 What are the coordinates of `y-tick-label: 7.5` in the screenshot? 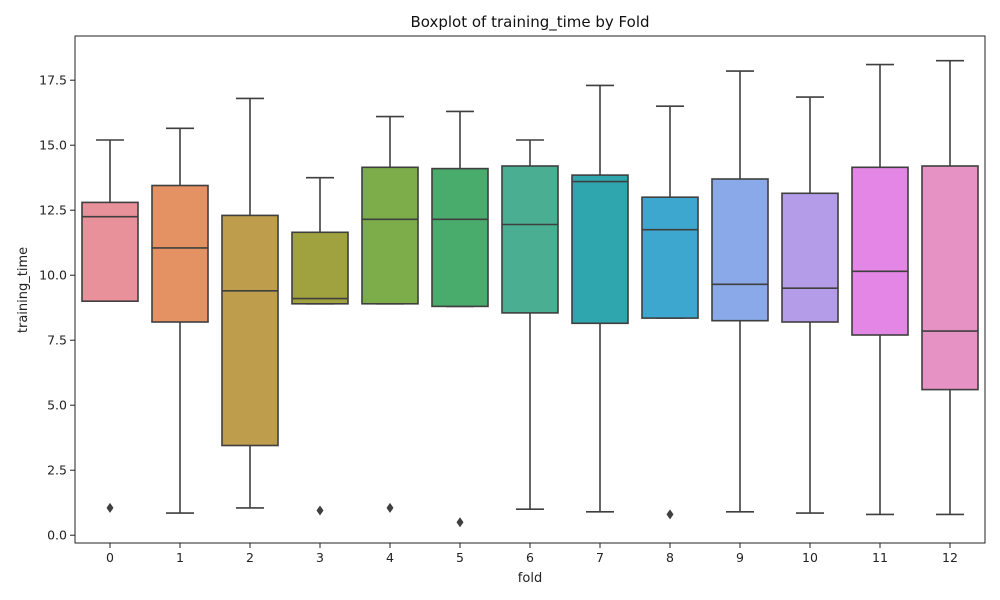 It's located at (57, 340).